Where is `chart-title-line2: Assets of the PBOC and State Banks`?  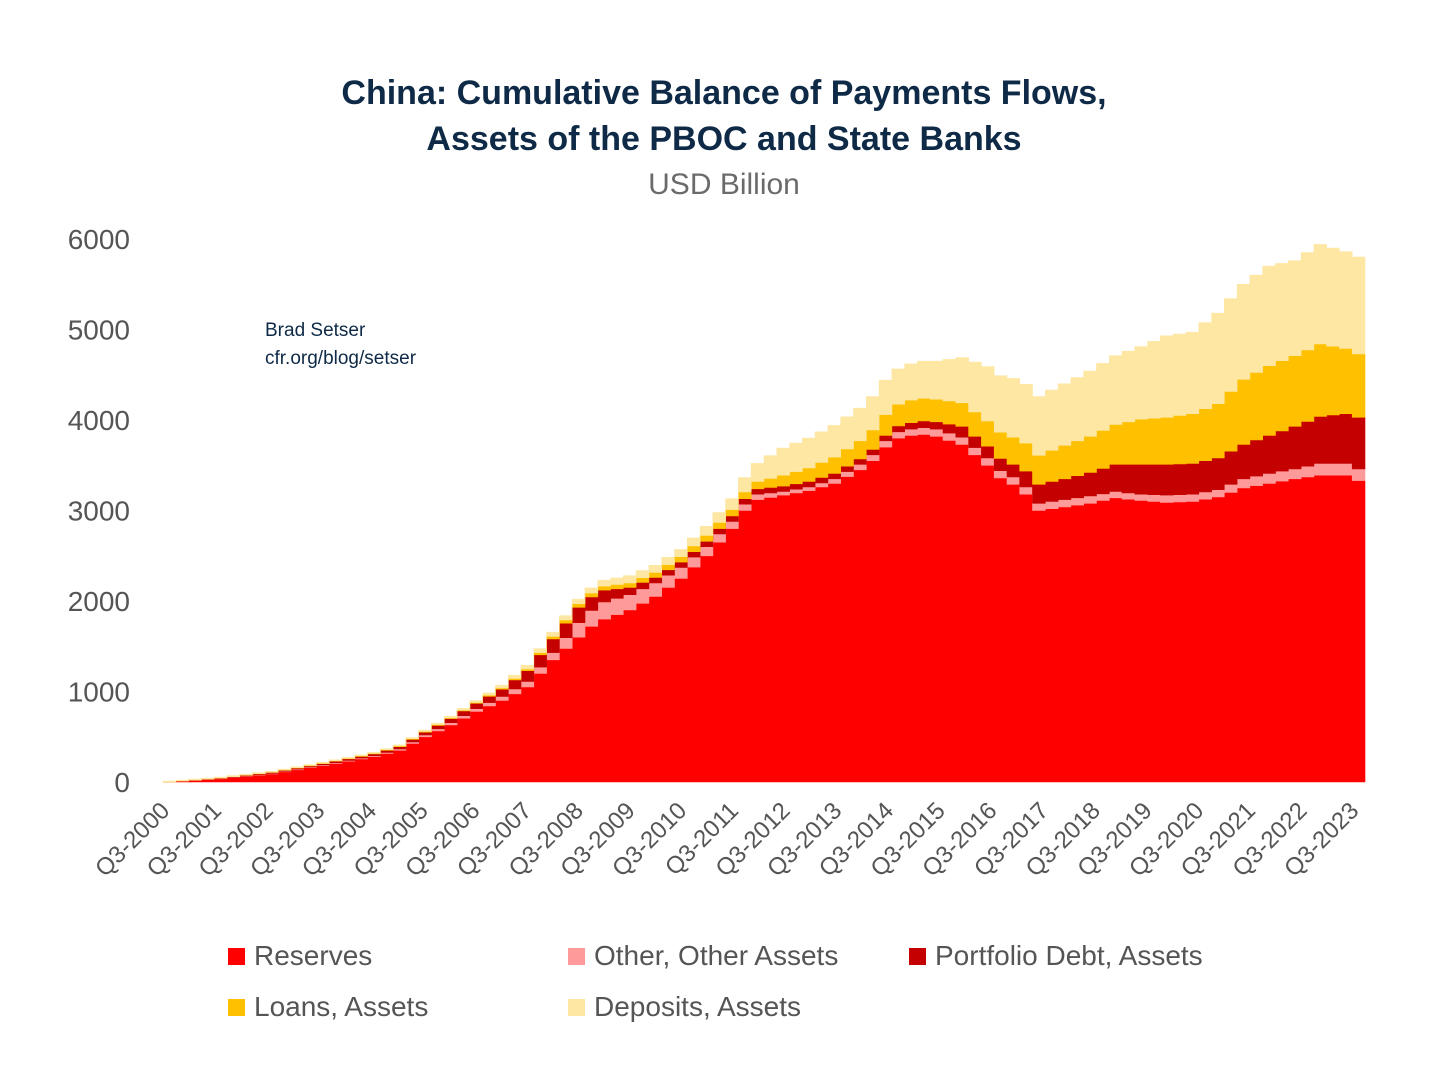 chart-title-line2: Assets of the PBOC and State Banks is located at coordinates (724, 139).